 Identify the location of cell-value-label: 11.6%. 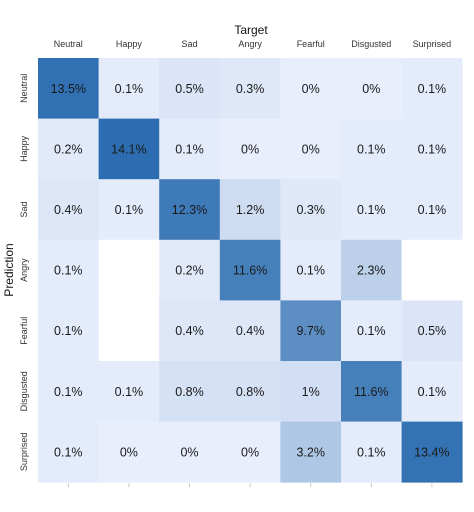
(371, 392).